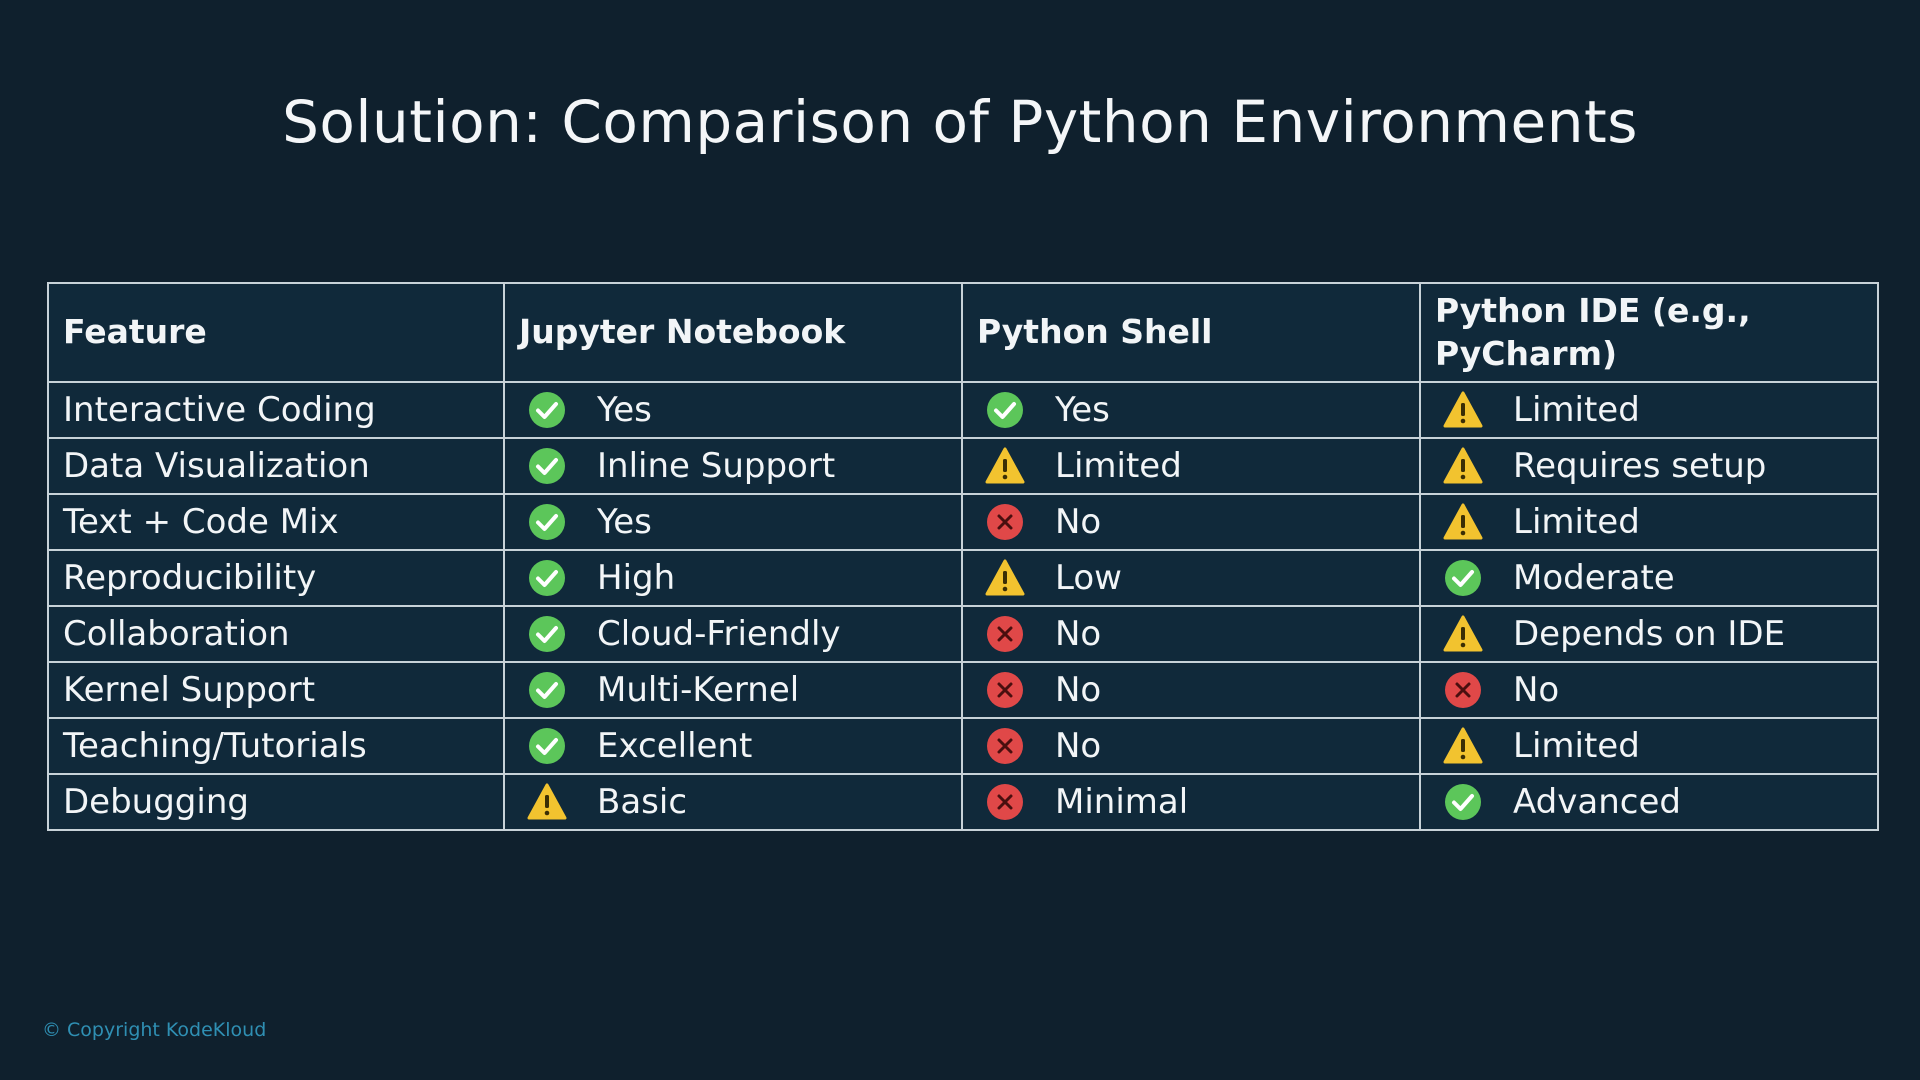 The image size is (1920, 1080). Describe the element at coordinates (190, 578) in the screenshot. I see `feature-name: Reproducibility` at that location.